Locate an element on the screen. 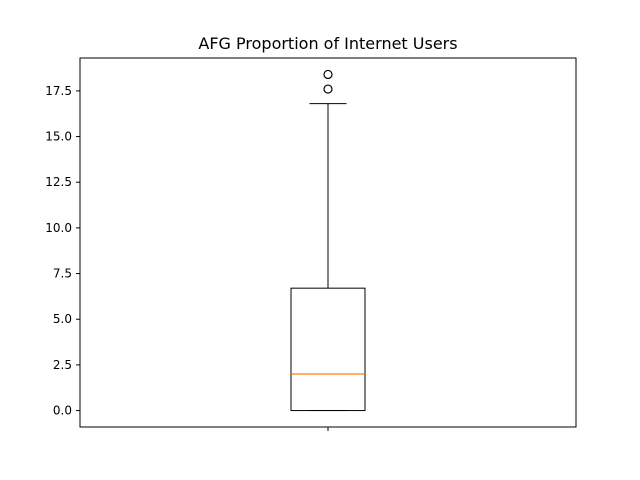 Image resolution: width=640 pixels, height=480 pixels. y-tick-label: 12.5 is located at coordinates (58, 182).